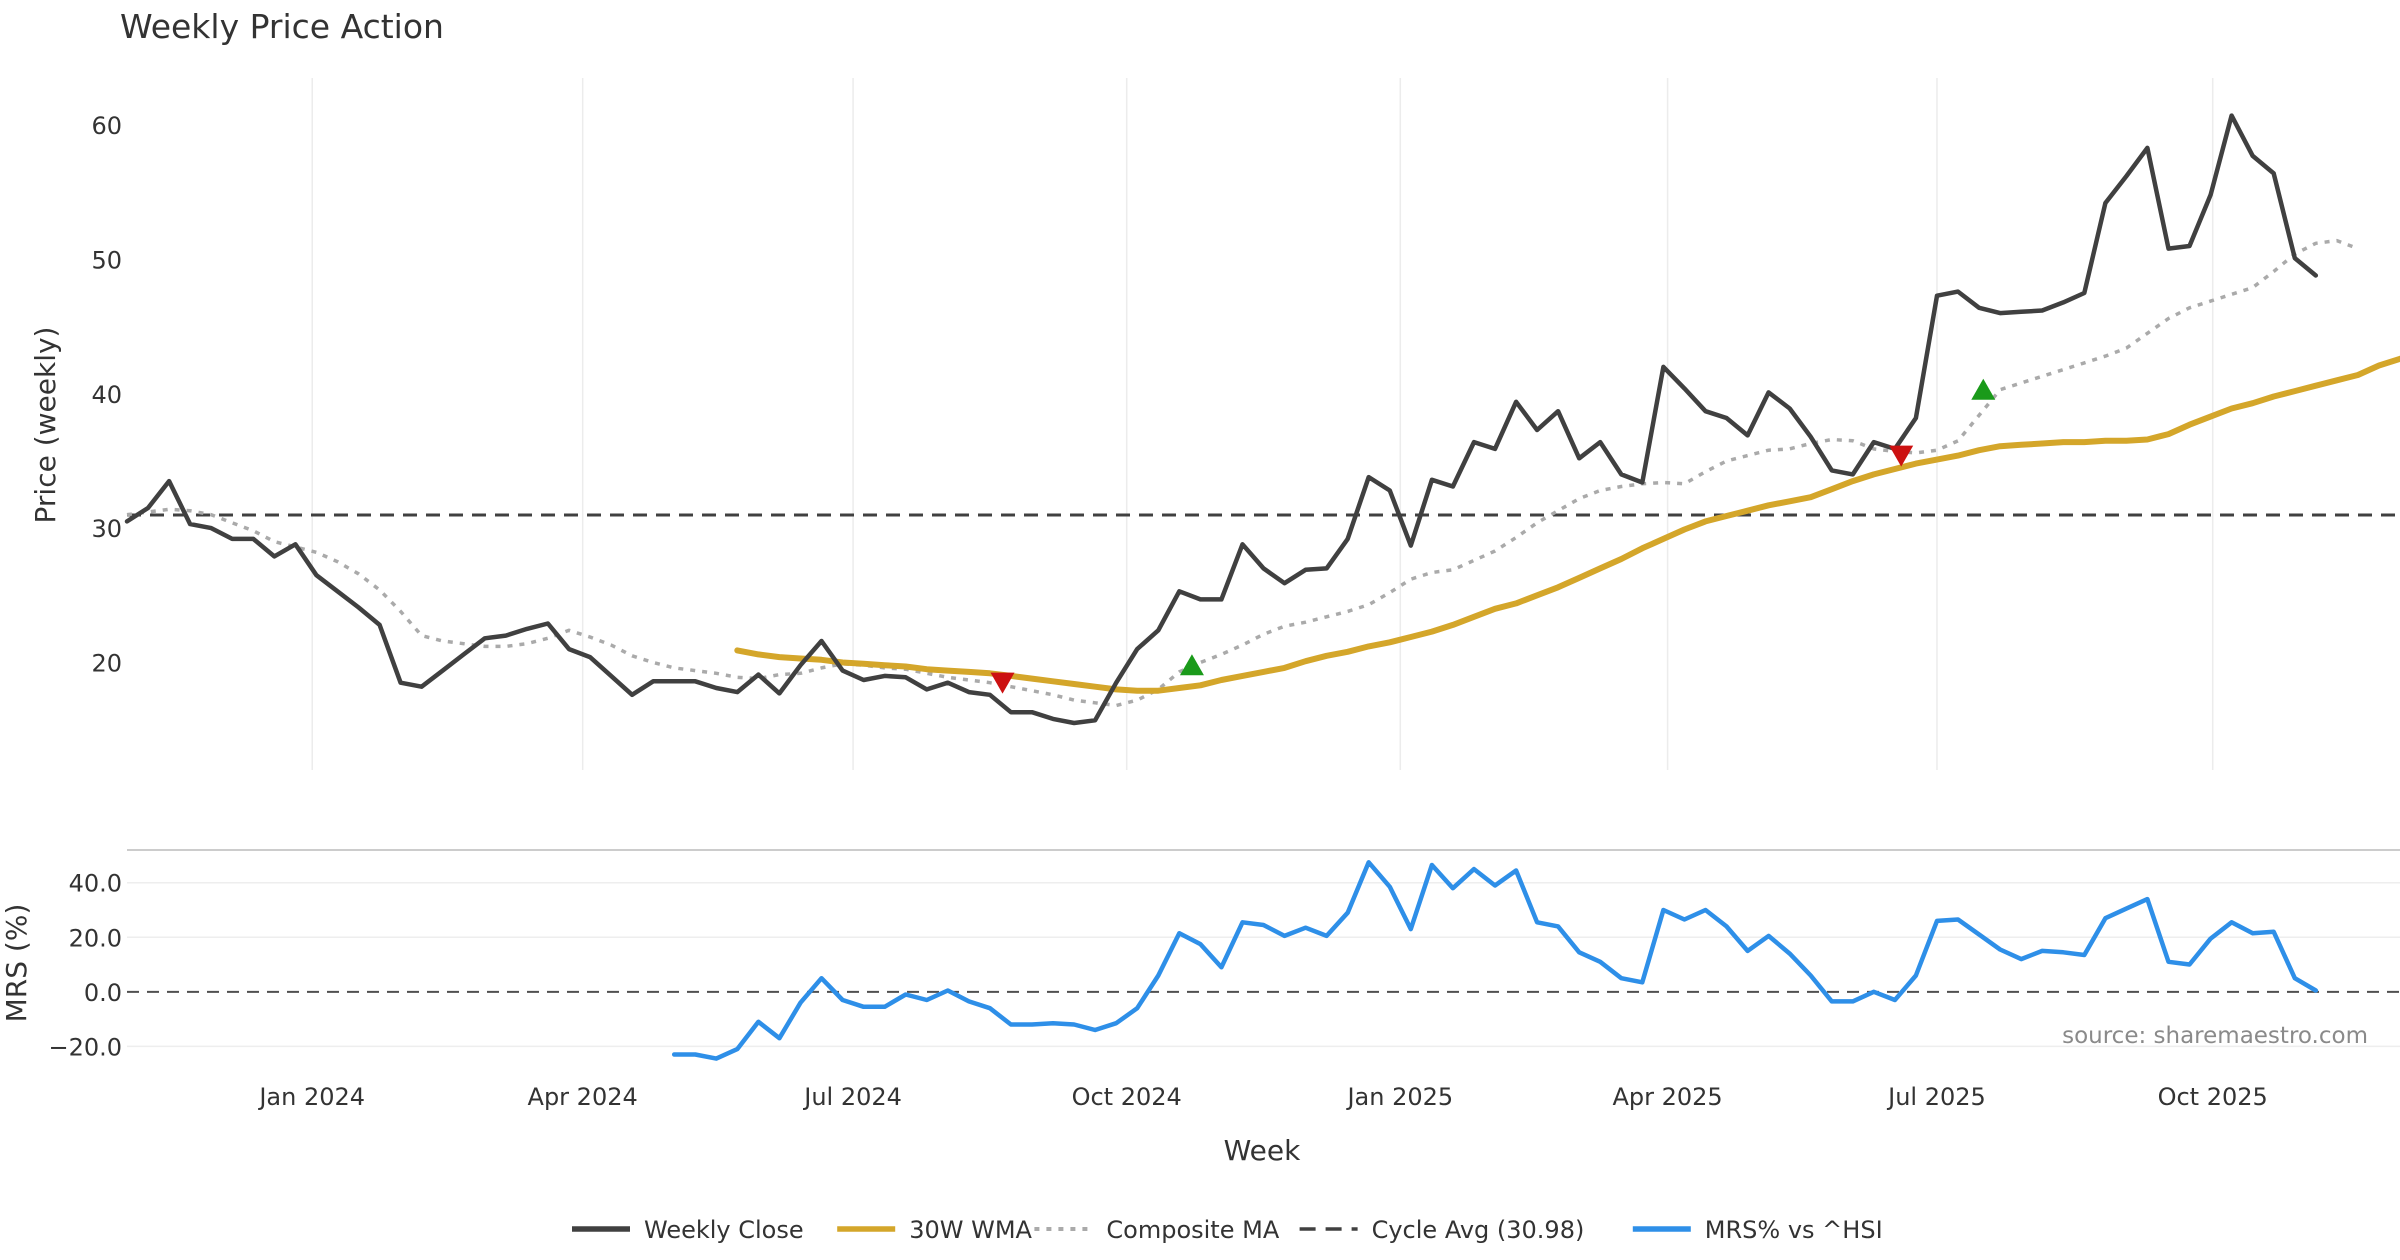 The height and width of the screenshot is (1260, 2400). I want to click on legend-label: Cycle Avg (30.98), so click(1478, 1230).